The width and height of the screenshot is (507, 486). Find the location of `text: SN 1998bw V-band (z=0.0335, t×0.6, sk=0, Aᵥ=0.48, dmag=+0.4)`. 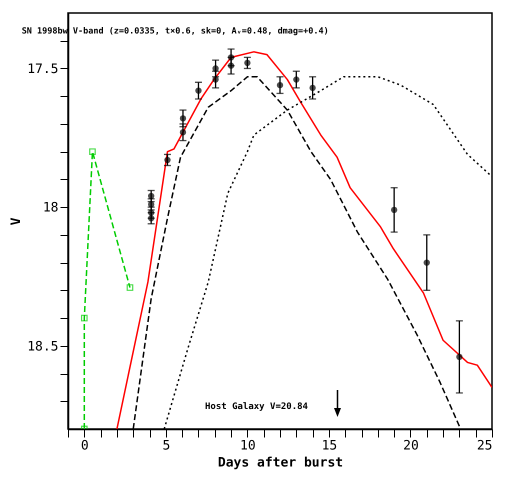

text: SN 1998bw V-band (z=0.0335, t×0.6, sk=0, Aᵥ=0.48, dmag=+0.4) is located at coordinates (175, 31).